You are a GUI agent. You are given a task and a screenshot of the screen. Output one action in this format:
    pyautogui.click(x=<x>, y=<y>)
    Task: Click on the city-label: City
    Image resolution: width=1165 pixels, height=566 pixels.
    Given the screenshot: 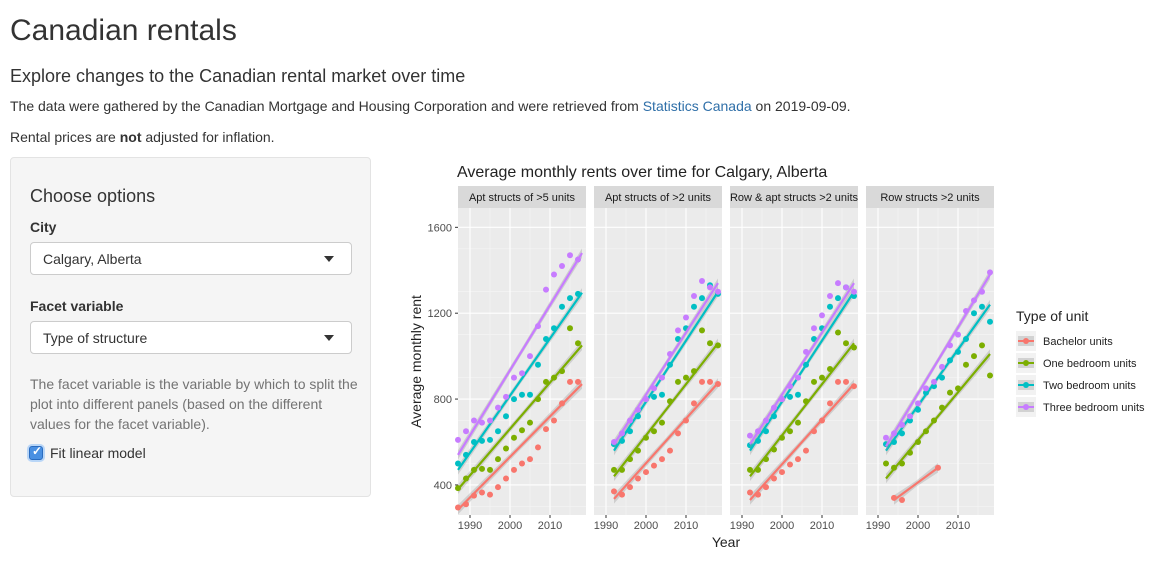 What is the action you would take?
    pyautogui.click(x=43, y=227)
    